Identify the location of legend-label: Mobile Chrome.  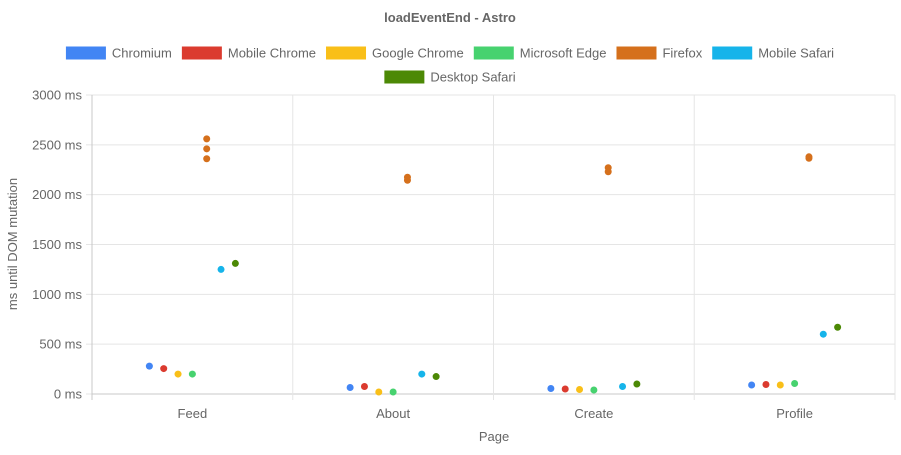
(272, 53).